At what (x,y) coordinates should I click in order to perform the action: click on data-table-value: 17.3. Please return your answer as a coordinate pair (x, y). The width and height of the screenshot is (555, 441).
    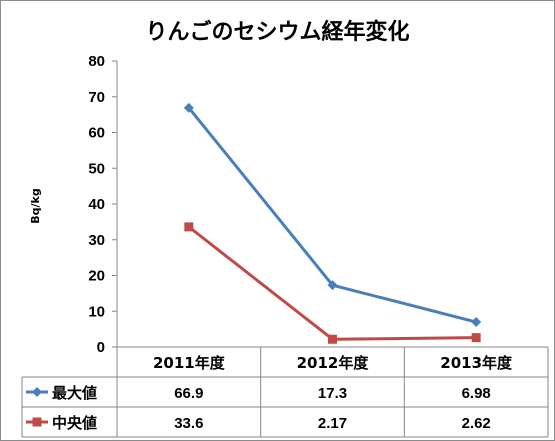
    Looking at the image, I should click on (332, 393).